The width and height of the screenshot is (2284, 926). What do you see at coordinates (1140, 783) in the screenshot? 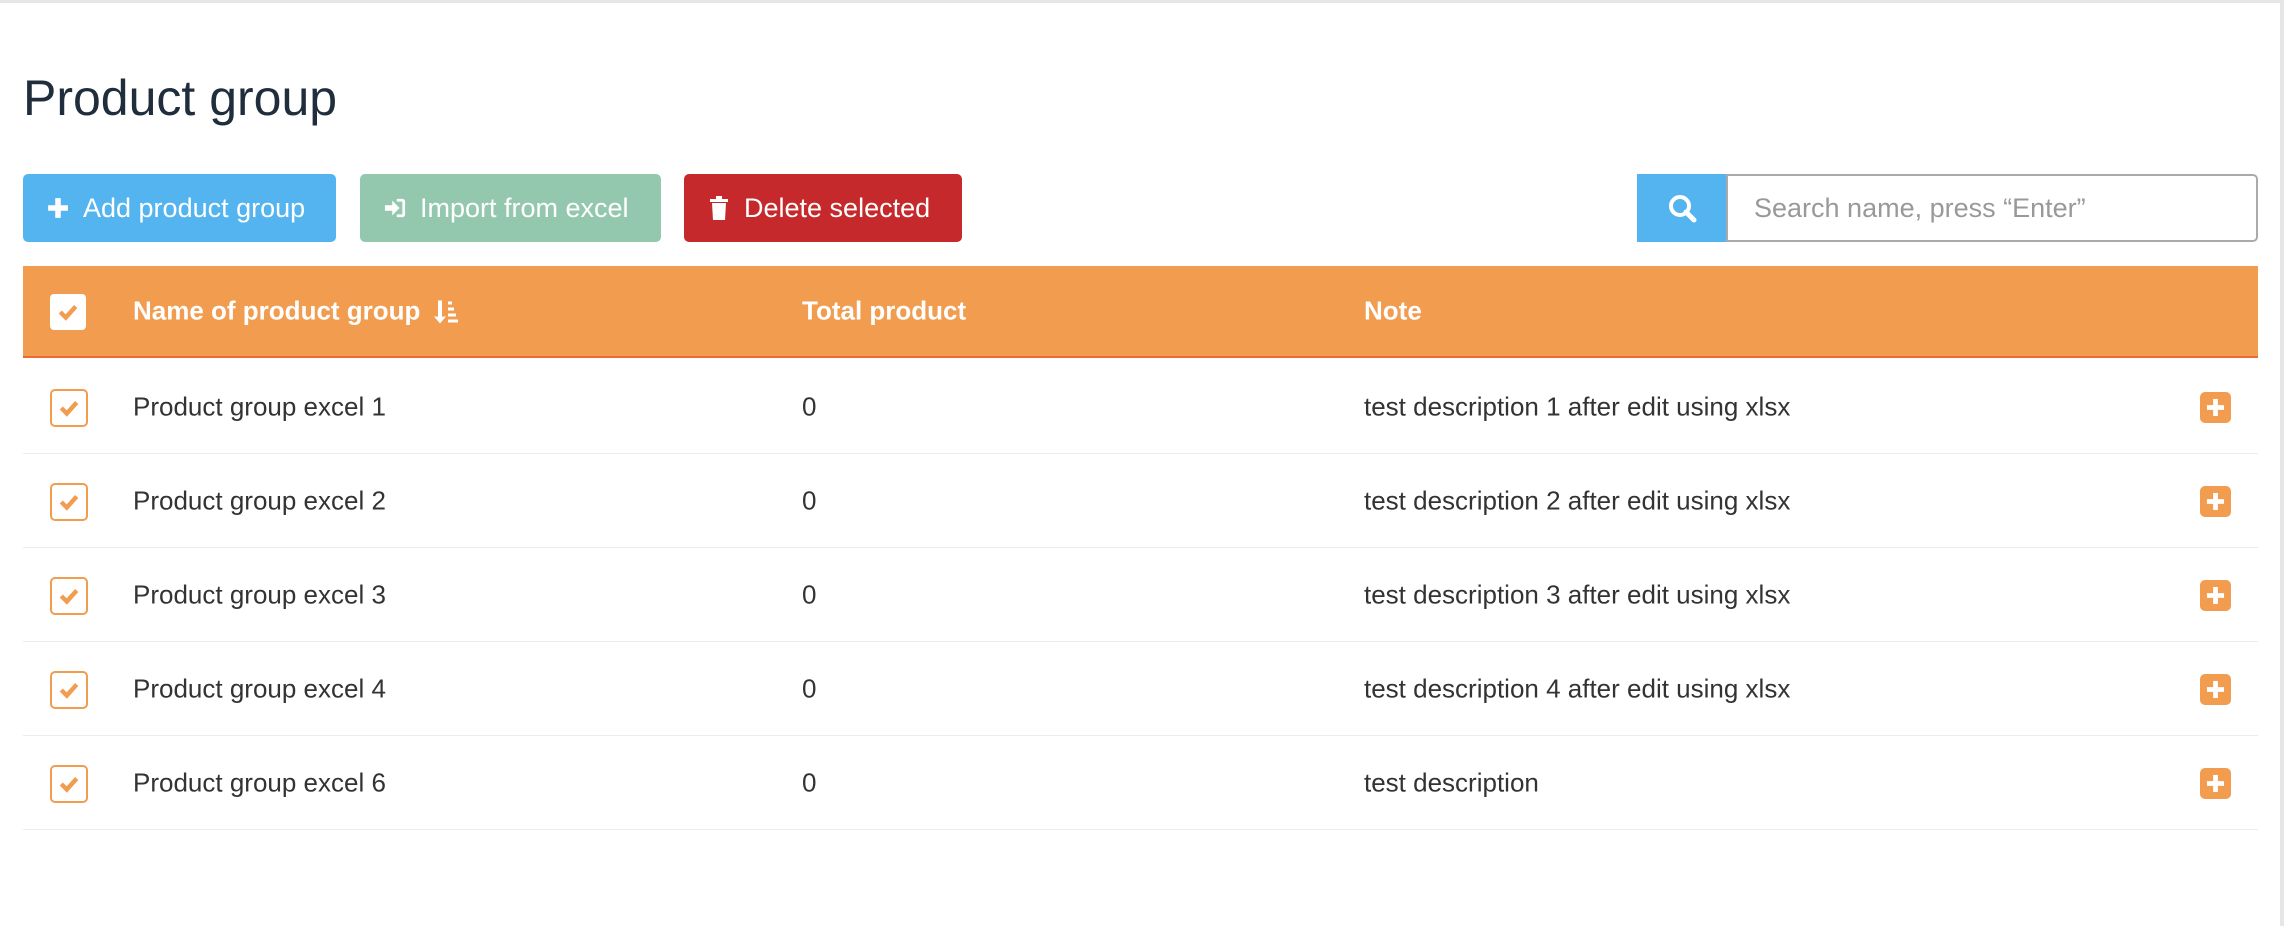
I see `table-row: Product group excel 6 0 test description` at bounding box center [1140, 783].